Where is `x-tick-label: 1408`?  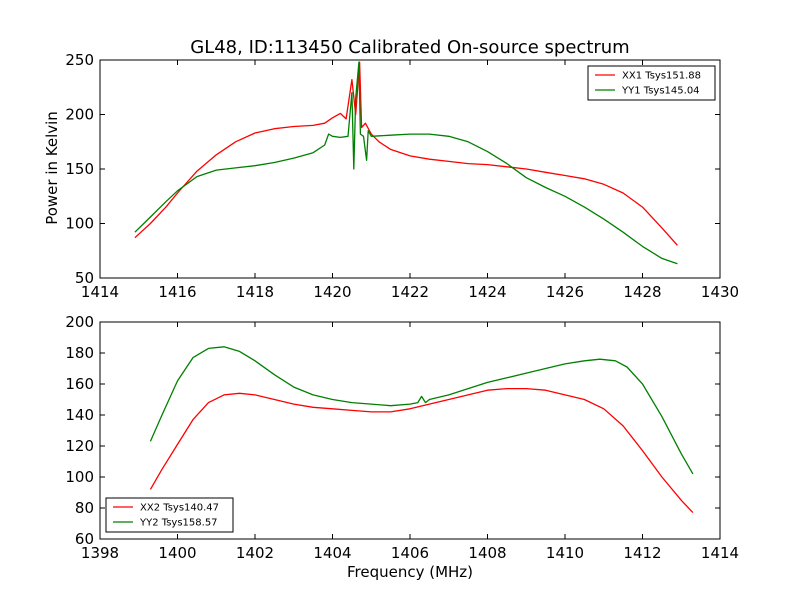 x-tick-label: 1408 is located at coordinates (487, 553).